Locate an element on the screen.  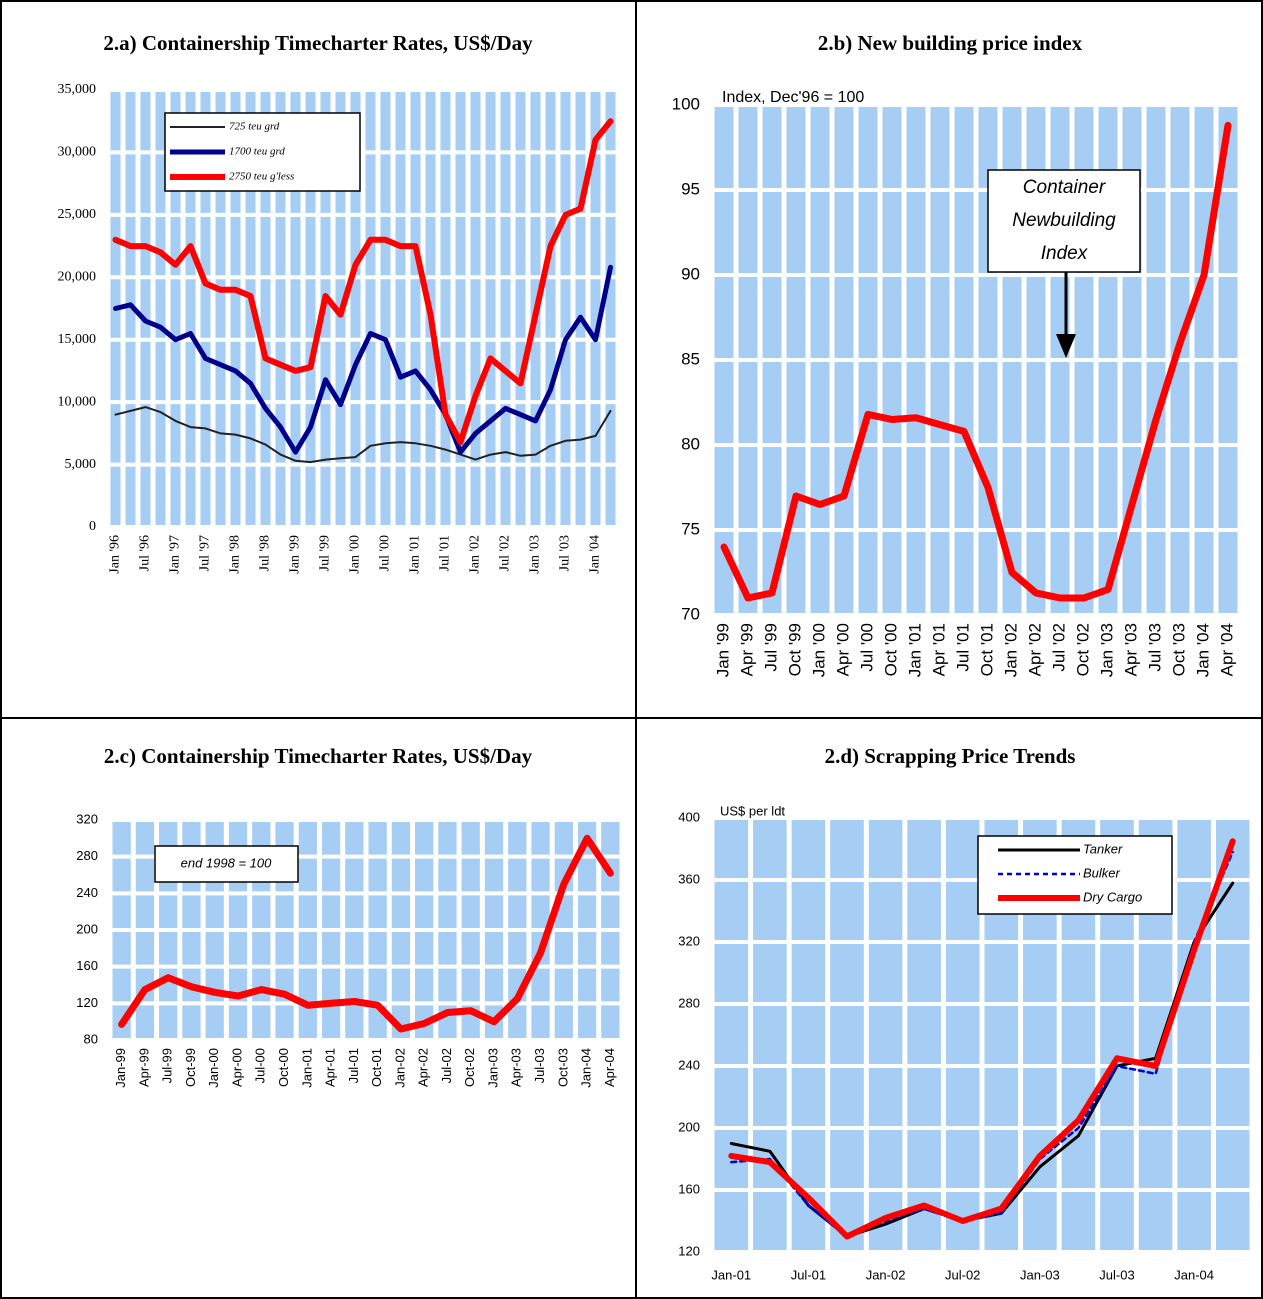
x-tick-label: Jan '02 is located at coordinates (1010, 650).